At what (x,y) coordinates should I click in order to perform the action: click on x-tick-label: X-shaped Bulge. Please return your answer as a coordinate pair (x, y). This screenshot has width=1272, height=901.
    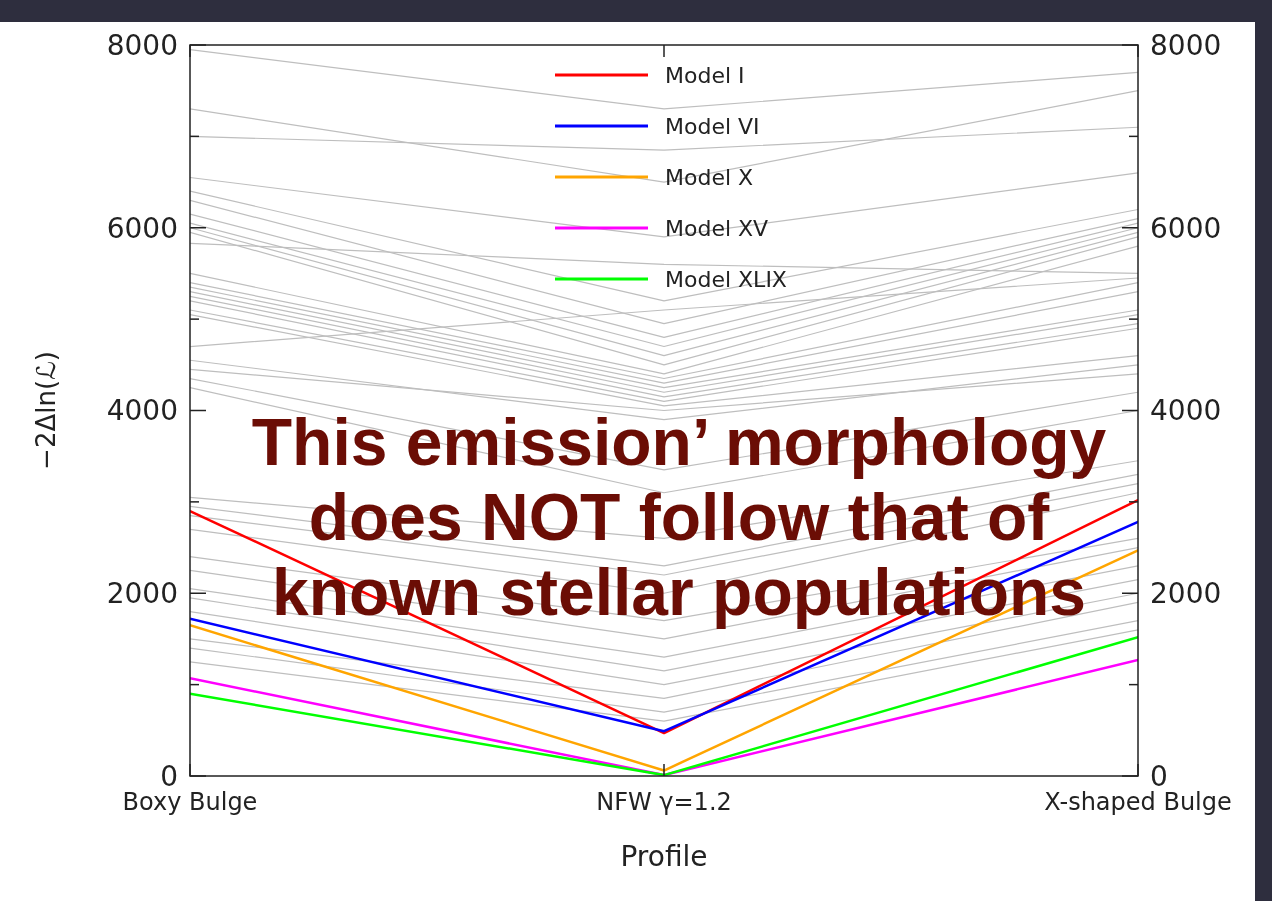
    Looking at the image, I should click on (1138, 802).